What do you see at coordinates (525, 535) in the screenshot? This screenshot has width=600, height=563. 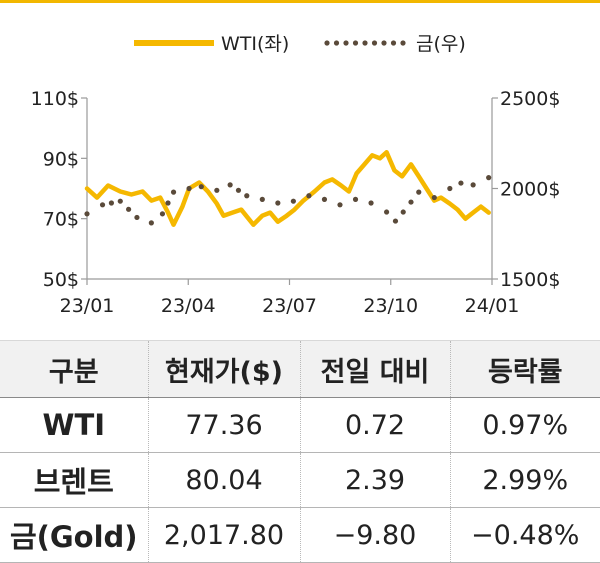 I see `row-rate: −0.48%` at bounding box center [525, 535].